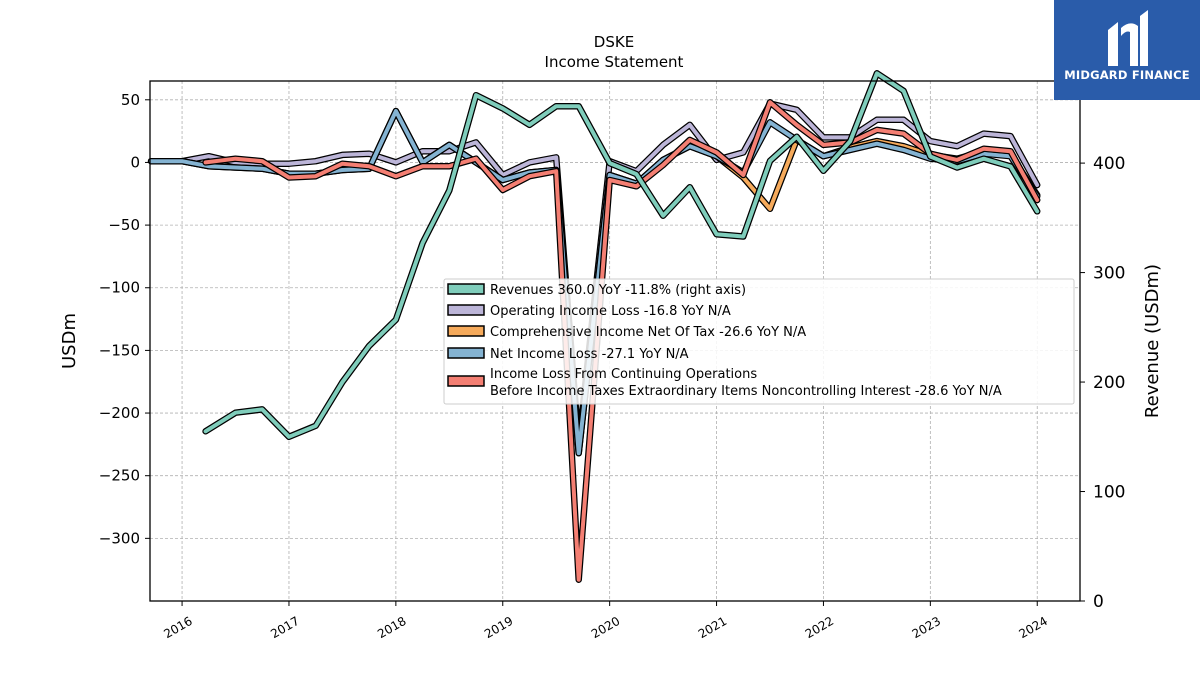  Describe the element at coordinates (119, 350) in the screenshot. I see `y-tick-label-left: −150` at that location.